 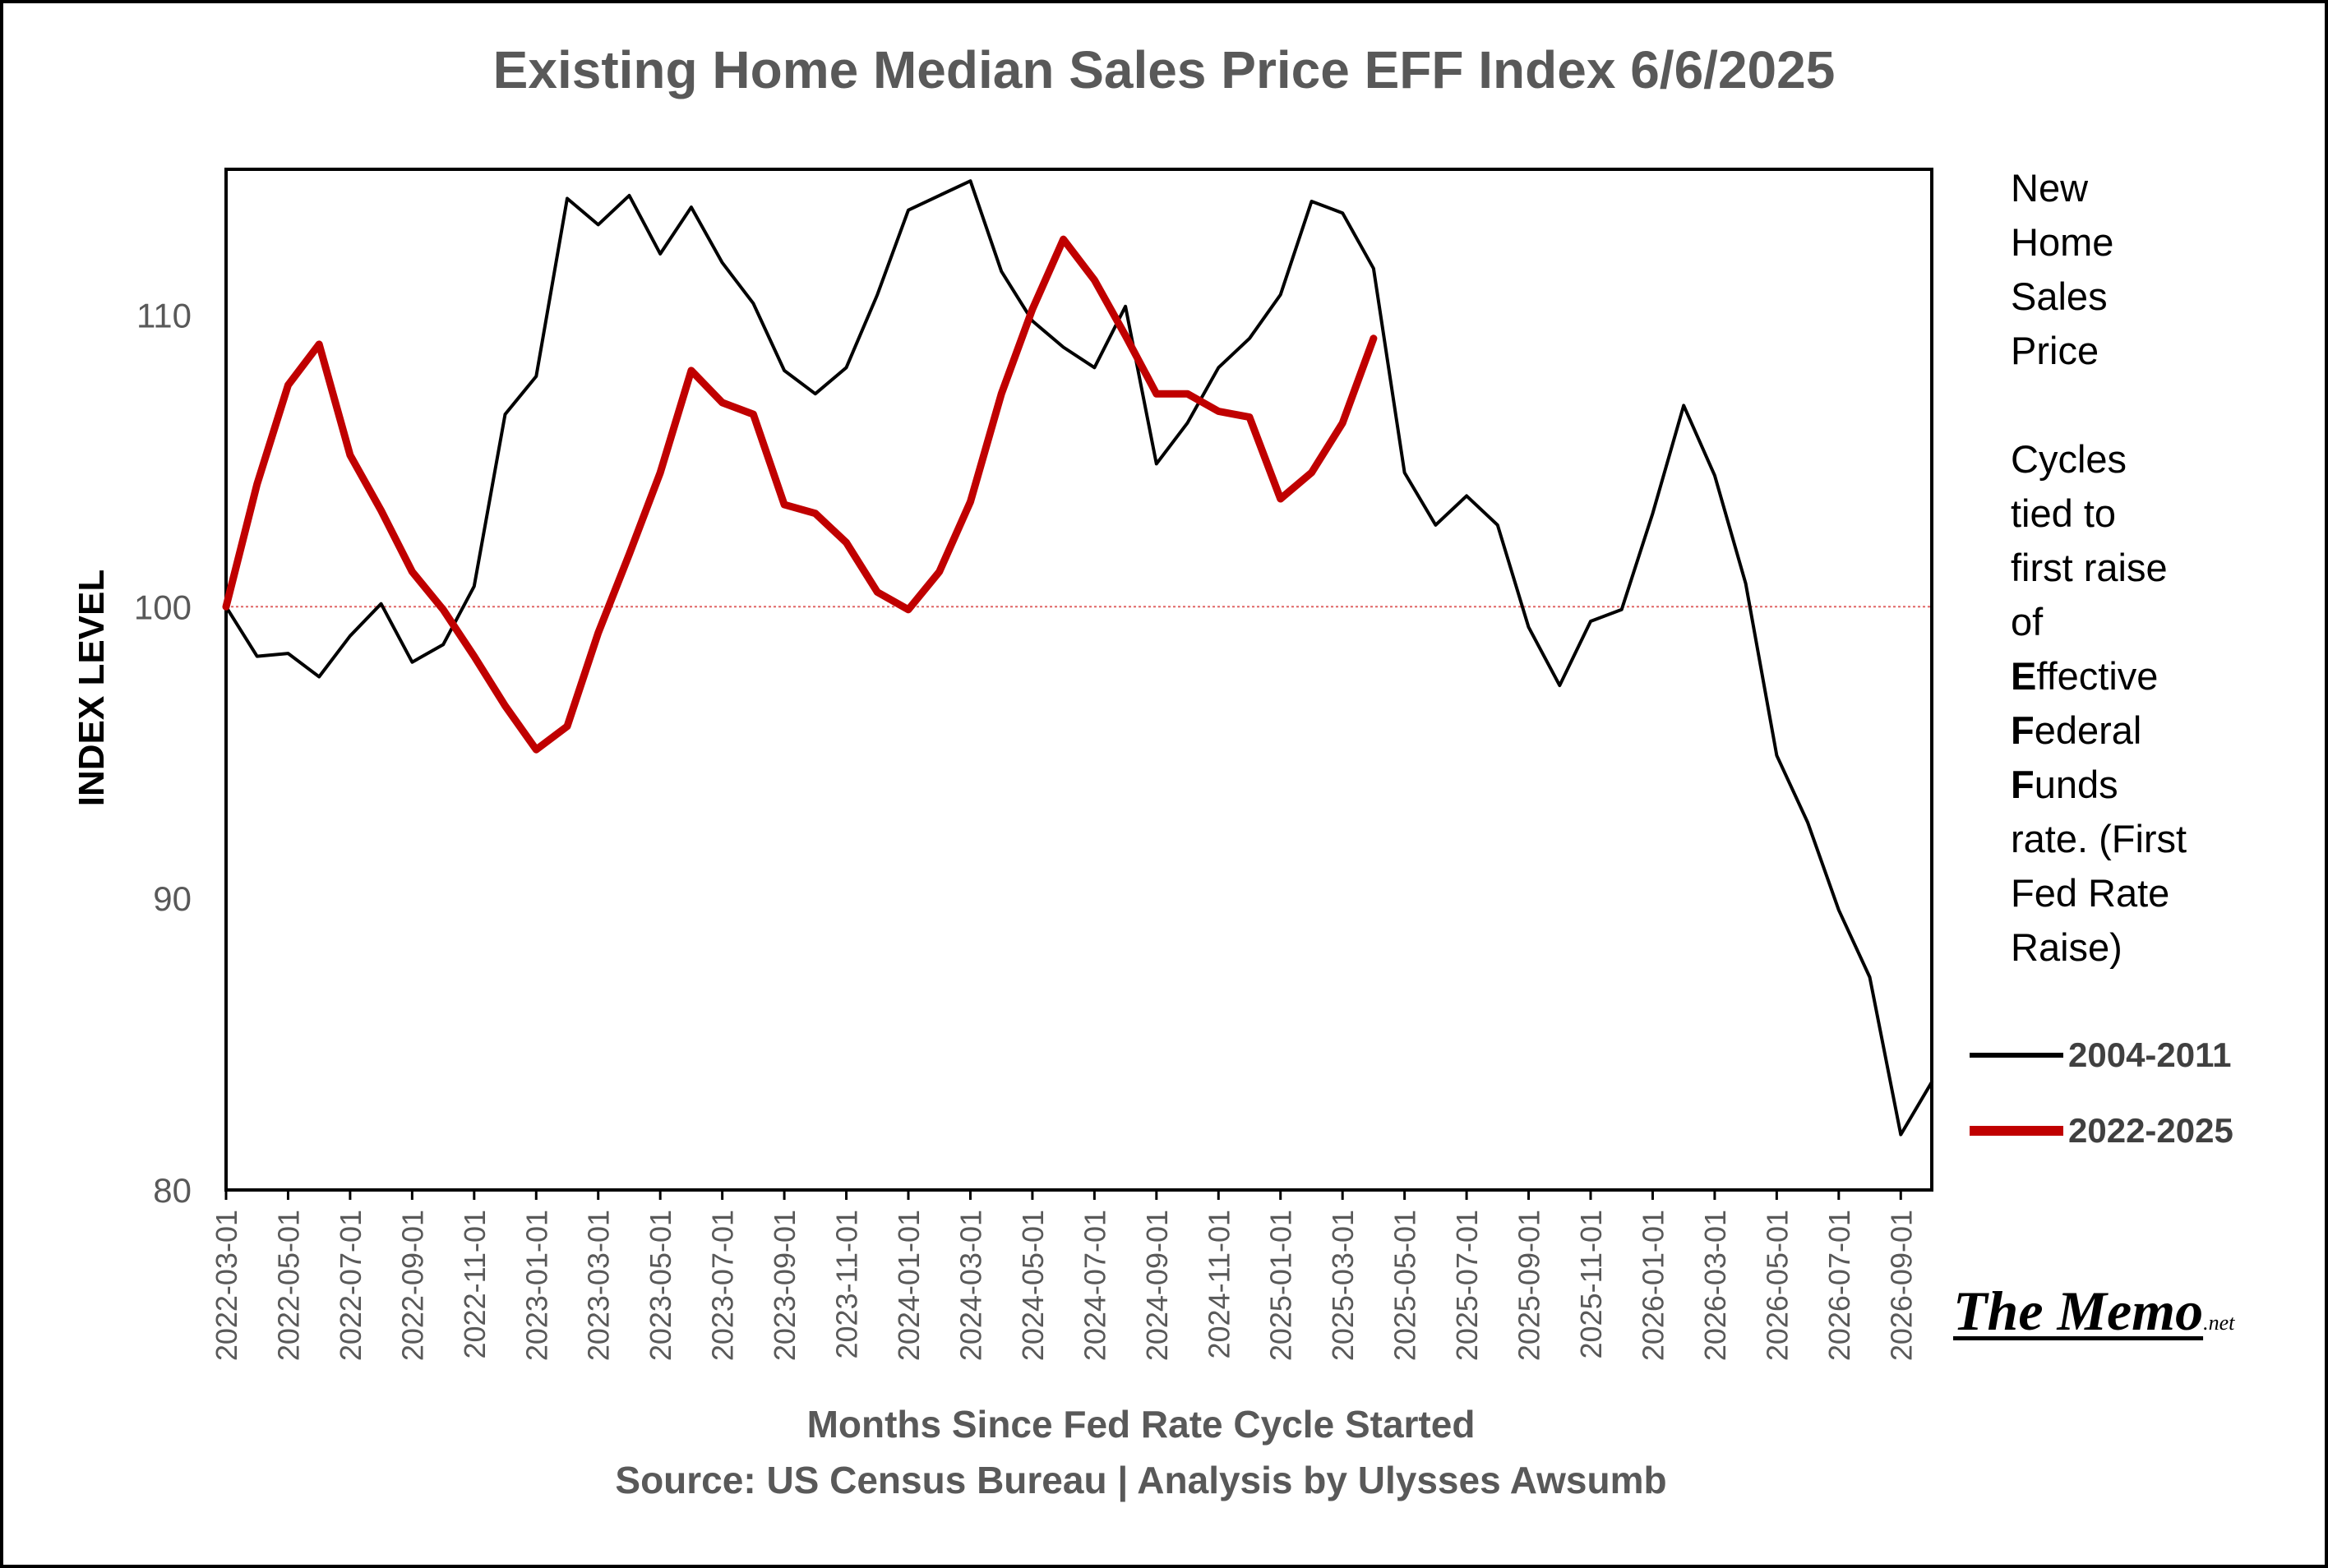 What do you see at coordinates (475, 1284) in the screenshot?
I see `x-tick-label: 2022-11-01` at bounding box center [475, 1284].